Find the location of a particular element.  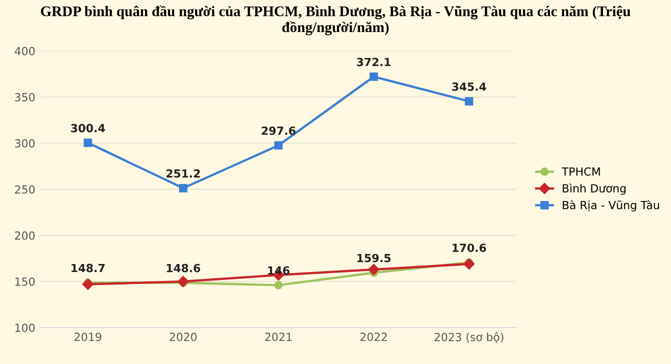

data-label: 148.7 is located at coordinates (88, 268).